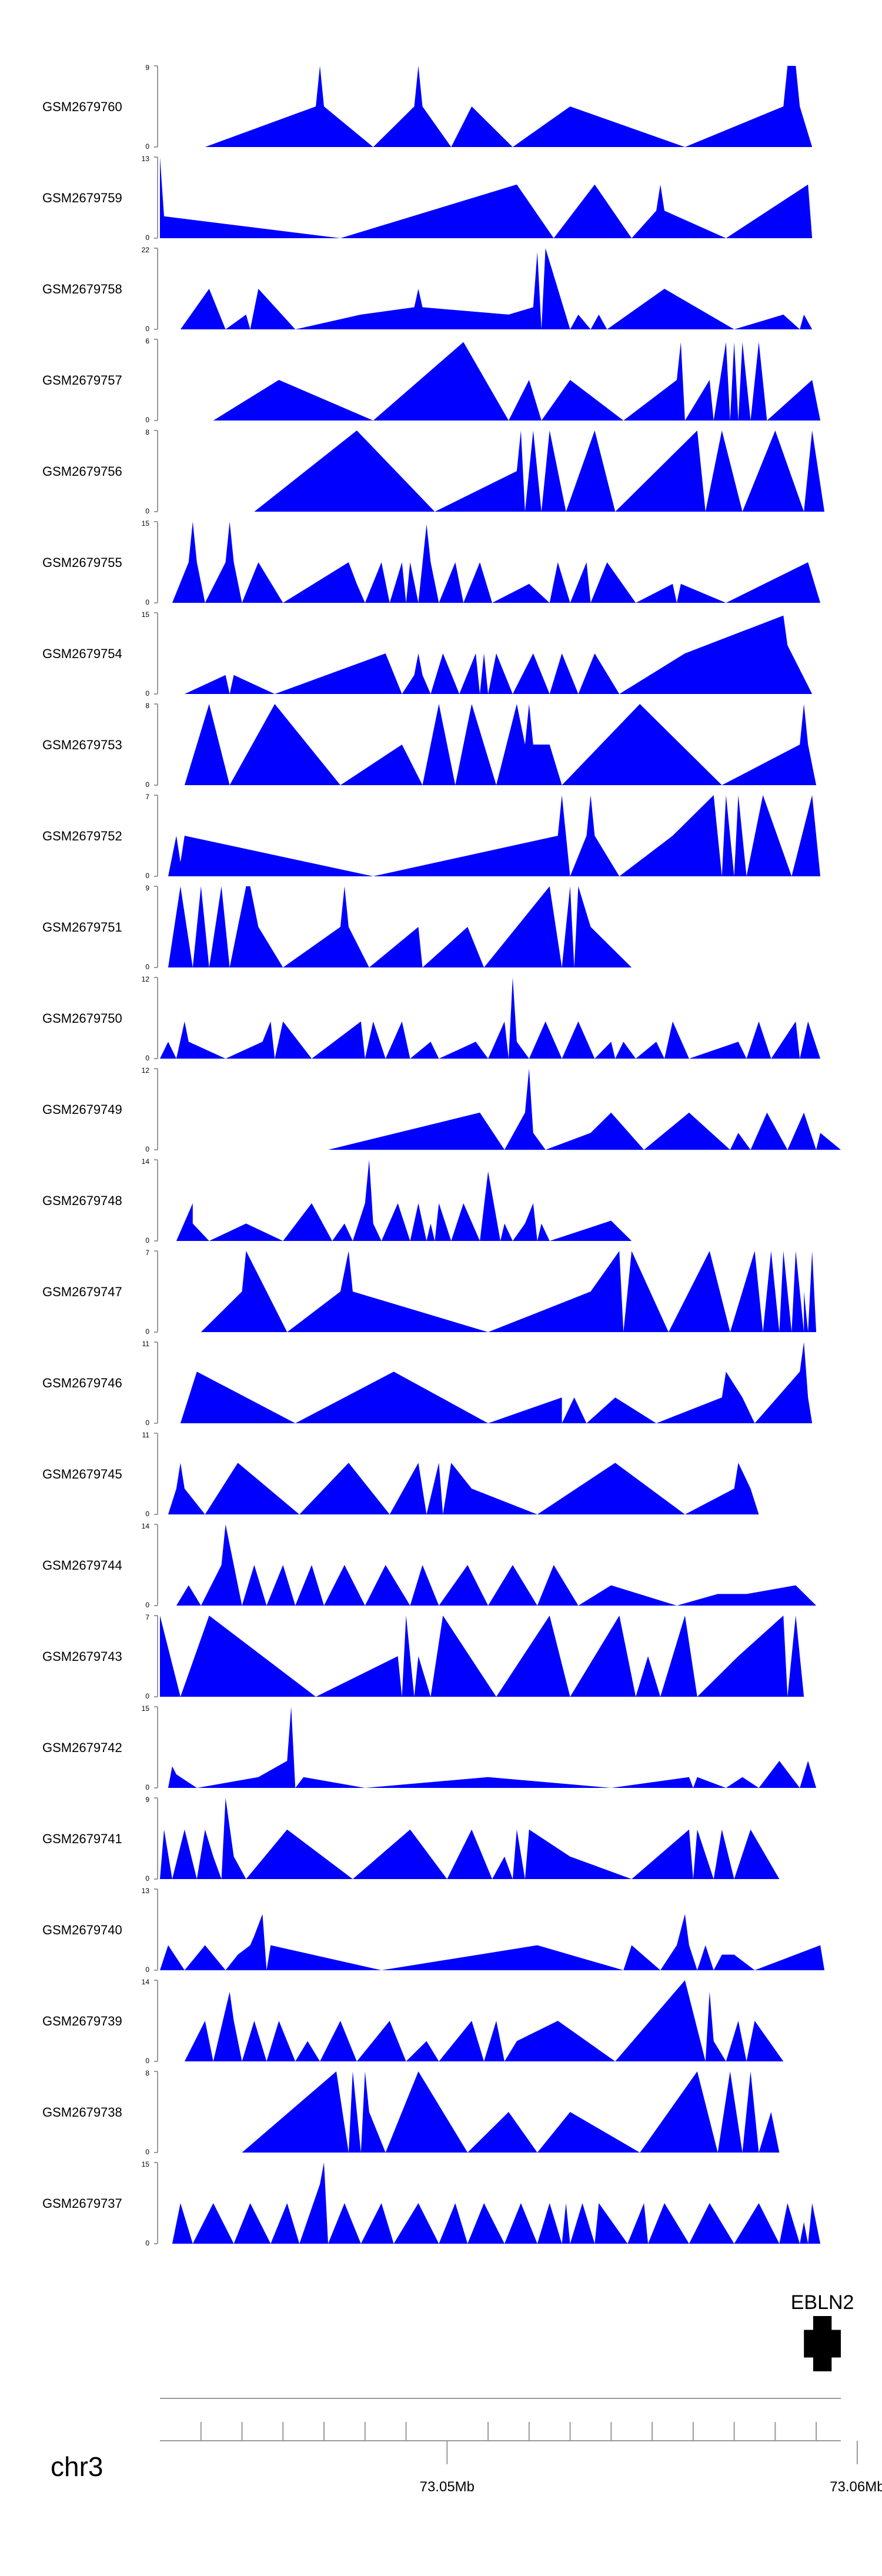  What do you see at coordinates (82, 1747) in the screenshot?
I see `track-label: GSM2679742` at bounding box center [82, 1747].